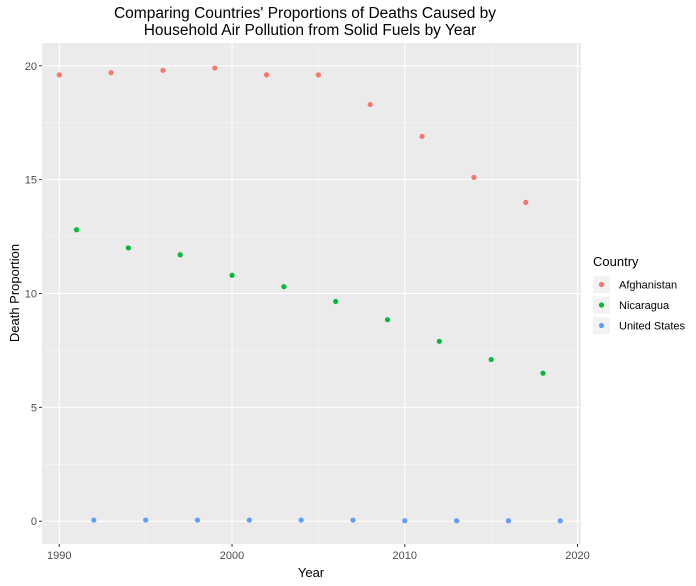 The width and height of the screenshot is (696, 586). What do you see at coordinates (601, 284) in the screenshot?
I see `legend-marker-afghanistan` at bounding box center [601, 284].